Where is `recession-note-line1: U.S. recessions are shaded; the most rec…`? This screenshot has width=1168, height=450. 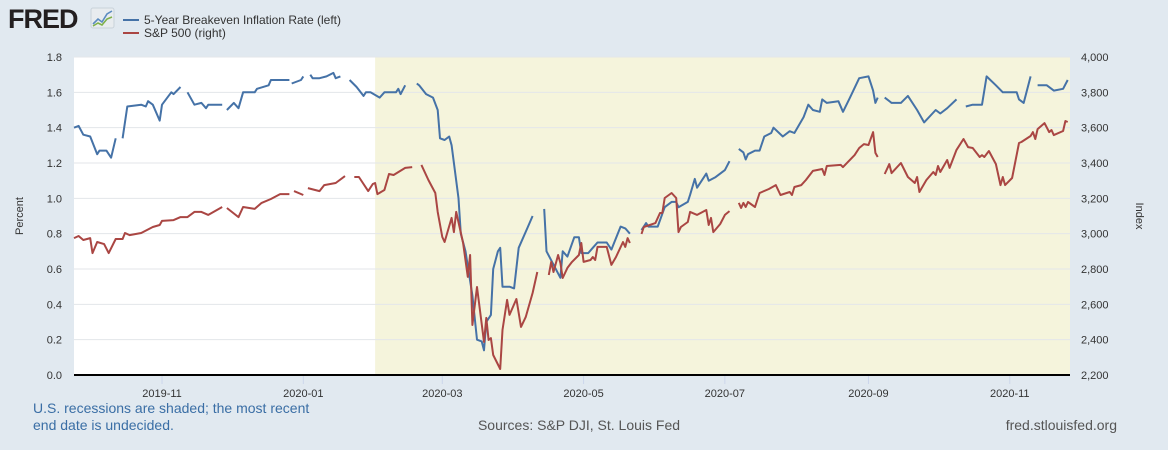 recession-note-line1: U.S. recessions are shaded; the most rec… is located at coordinates (171, 408).